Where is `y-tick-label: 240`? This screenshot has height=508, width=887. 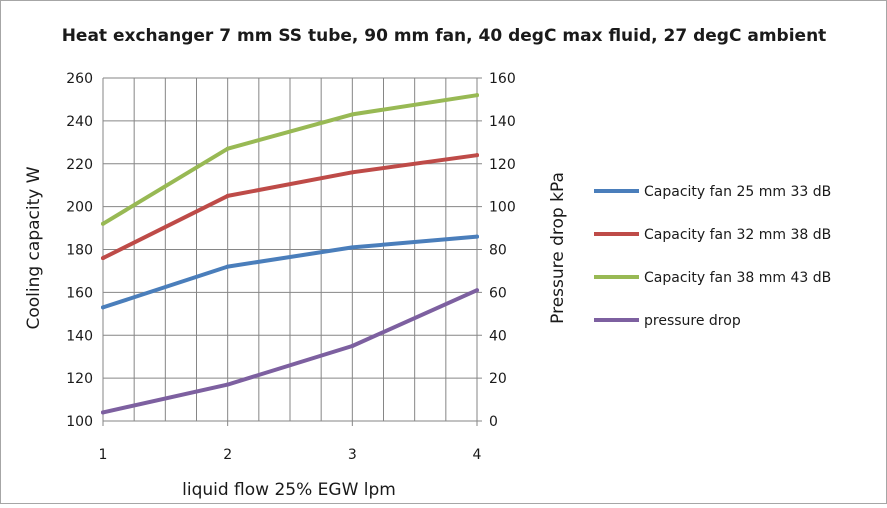 y-tick-label: 240 is located at coordinates (79, 122).